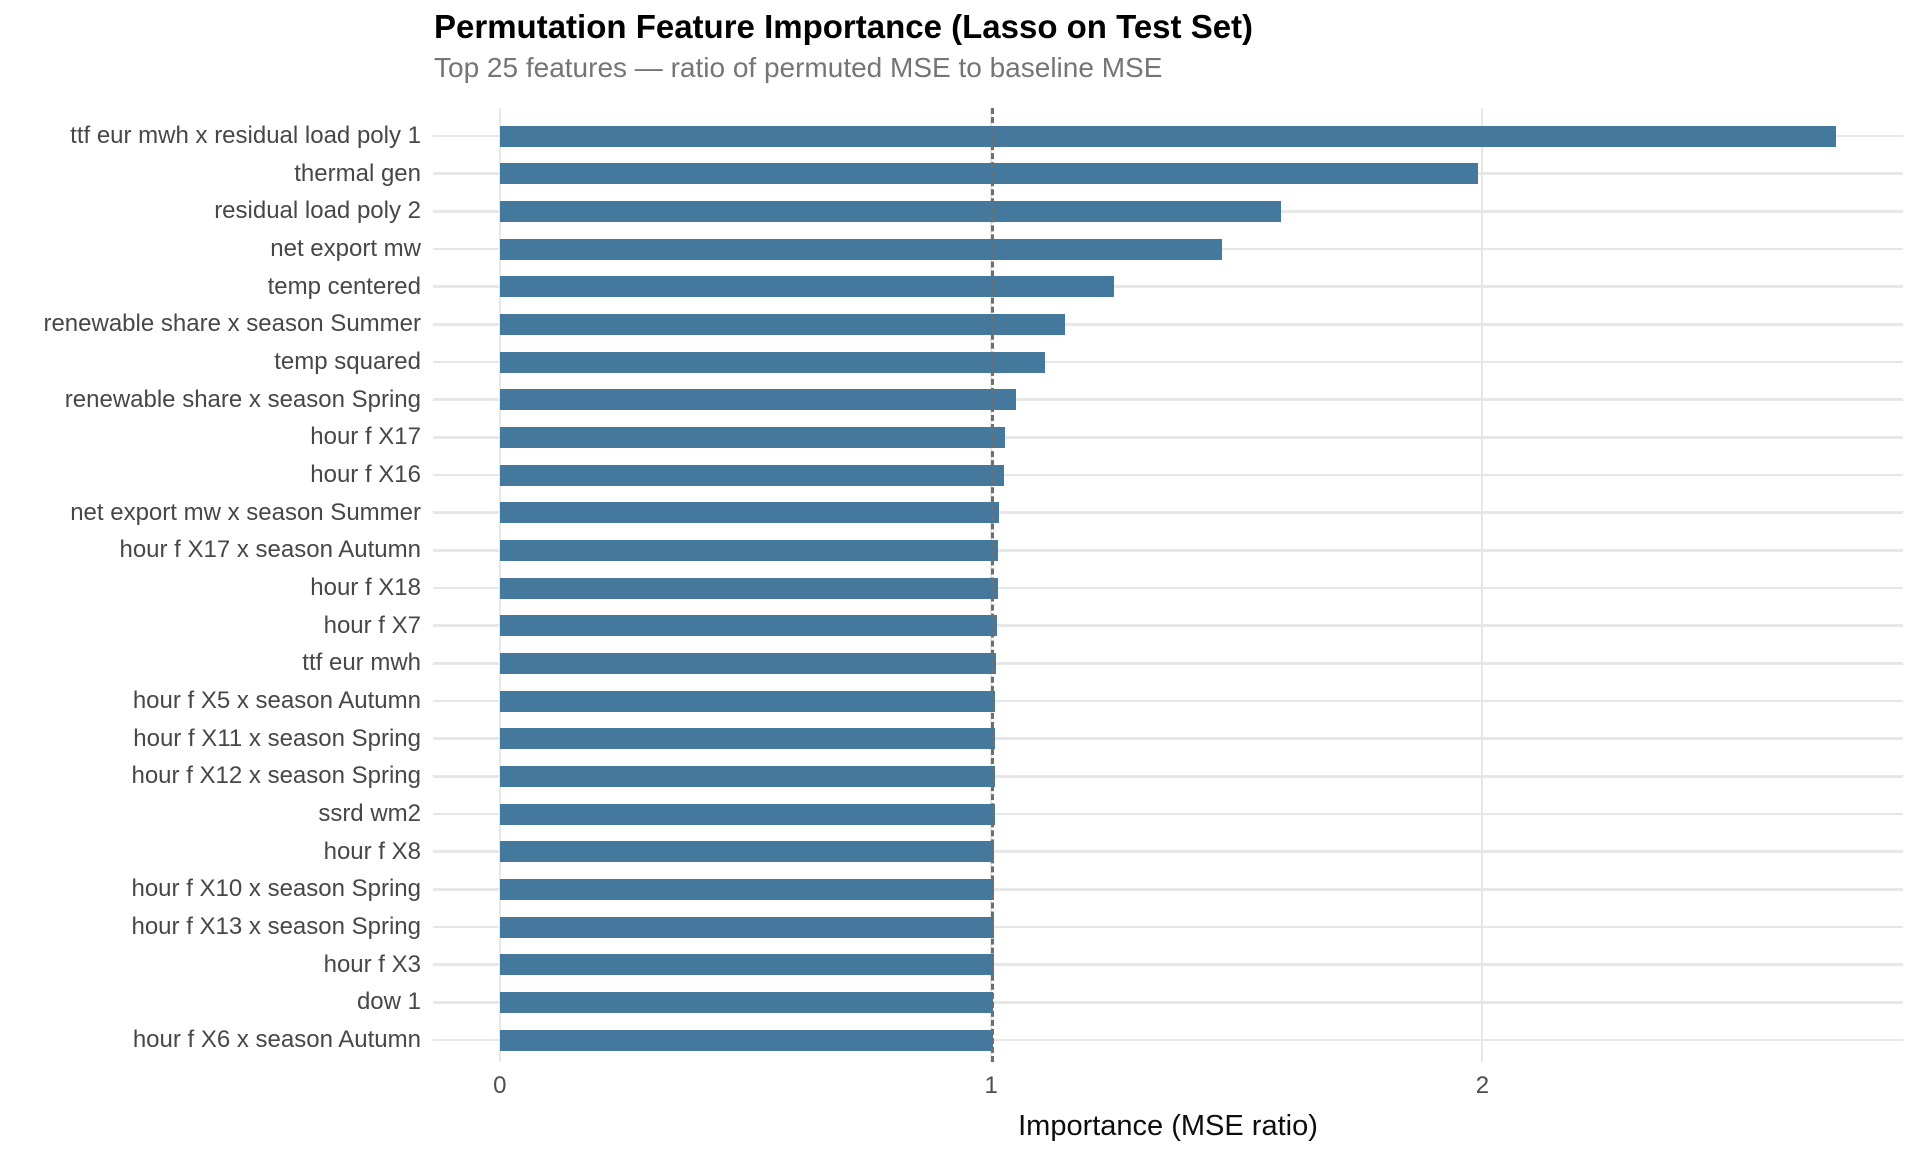  What do you see at coordinates (347, 361) in the screenshot?
I see `y-tick-label: temp squared` at bounding box center [347, 361].